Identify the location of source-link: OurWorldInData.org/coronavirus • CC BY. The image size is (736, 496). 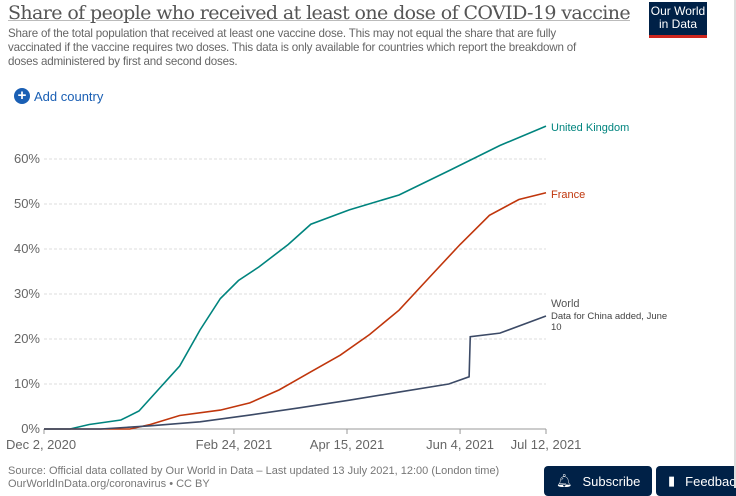
(109, 484).